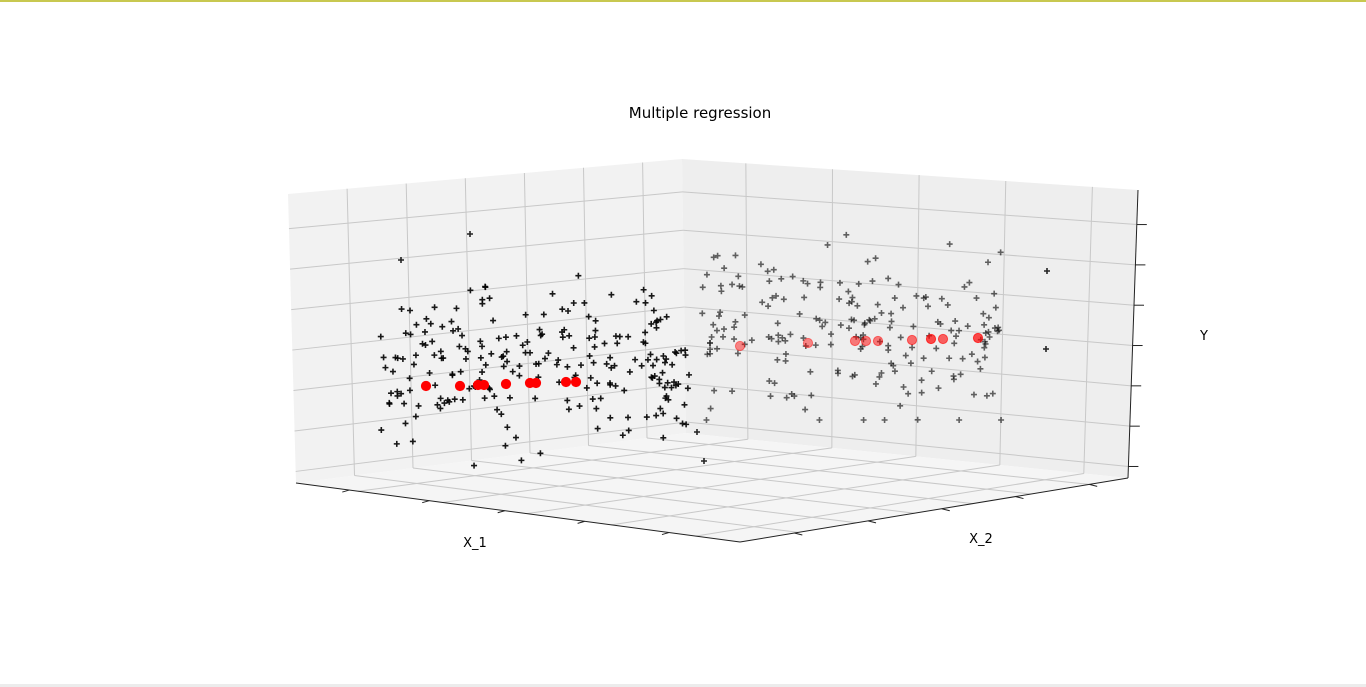  I want to click on y-axis-label: Y, so click(1203, 336).